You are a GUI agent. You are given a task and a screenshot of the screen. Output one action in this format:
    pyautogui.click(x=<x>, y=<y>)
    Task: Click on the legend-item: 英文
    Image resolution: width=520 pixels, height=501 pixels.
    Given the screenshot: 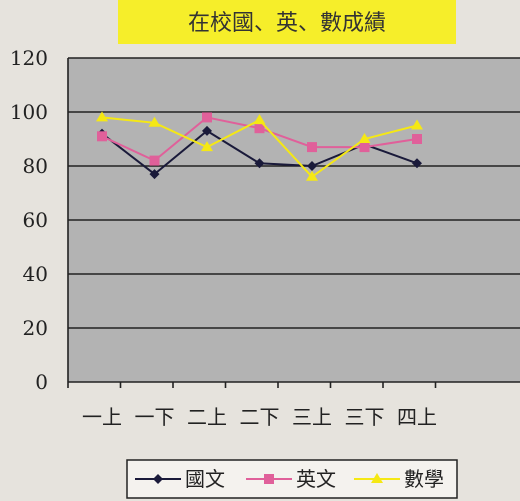 What is the action you would take?
    pyautogui.click(x=291, y=479)
    